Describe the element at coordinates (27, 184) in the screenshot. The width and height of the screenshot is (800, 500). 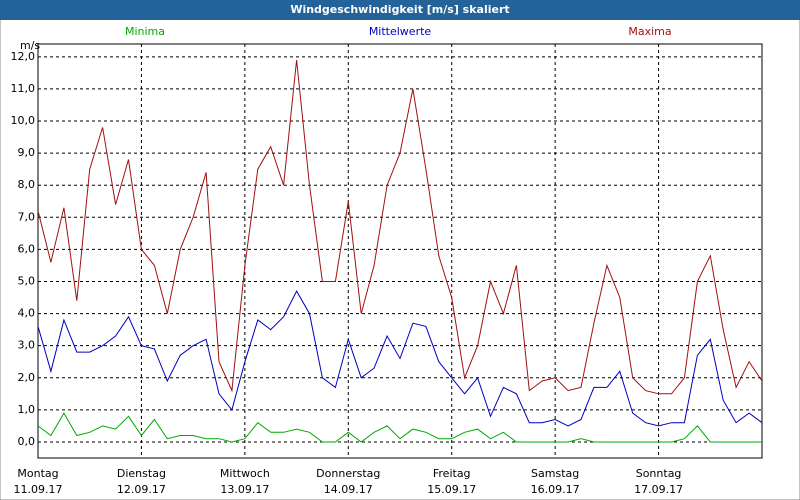
I see `y-tick-label: 8,0` at that location.